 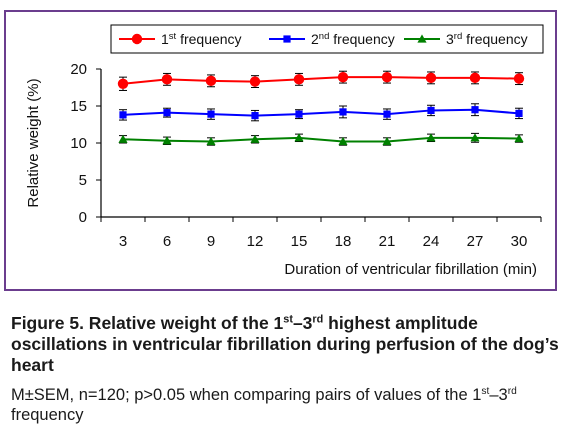 What do you see at coordinates (485, 391) in the screenshot?
I see `caption-note-sup1: st` at bounding box center [485, 391].